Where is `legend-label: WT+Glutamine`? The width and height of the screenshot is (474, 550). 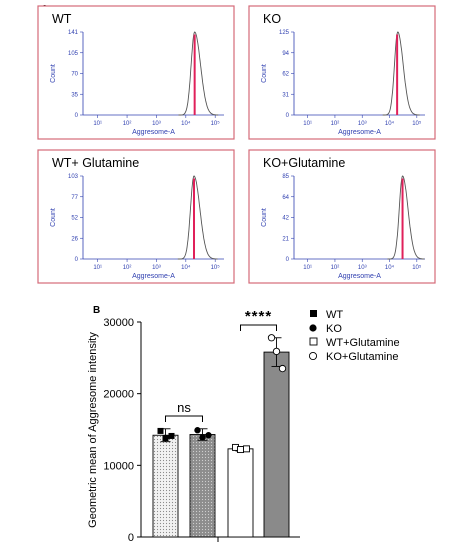 legend-label: WT+Glutamine is located at coordinates (363, 343).